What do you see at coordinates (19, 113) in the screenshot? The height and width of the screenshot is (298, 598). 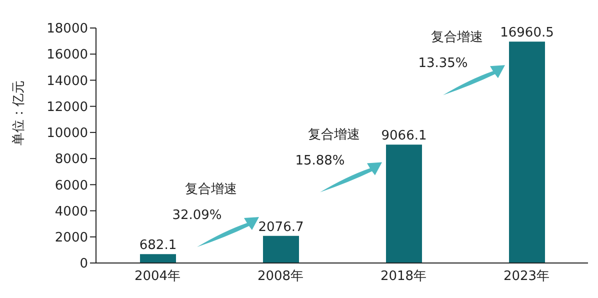 I see `y-axis-title: 单位：亿元` at bounding box center [19, 113].